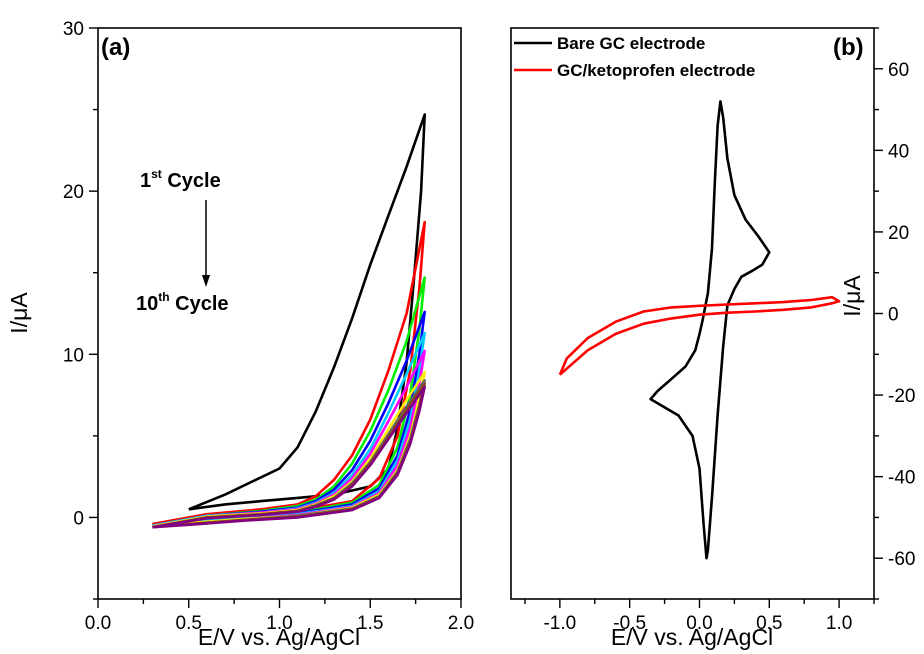 This screenshot has width=924, height=654. Describe the element at coordinates (73, 355) in the screenshot. I see `y-tick-label: 10` at that location.